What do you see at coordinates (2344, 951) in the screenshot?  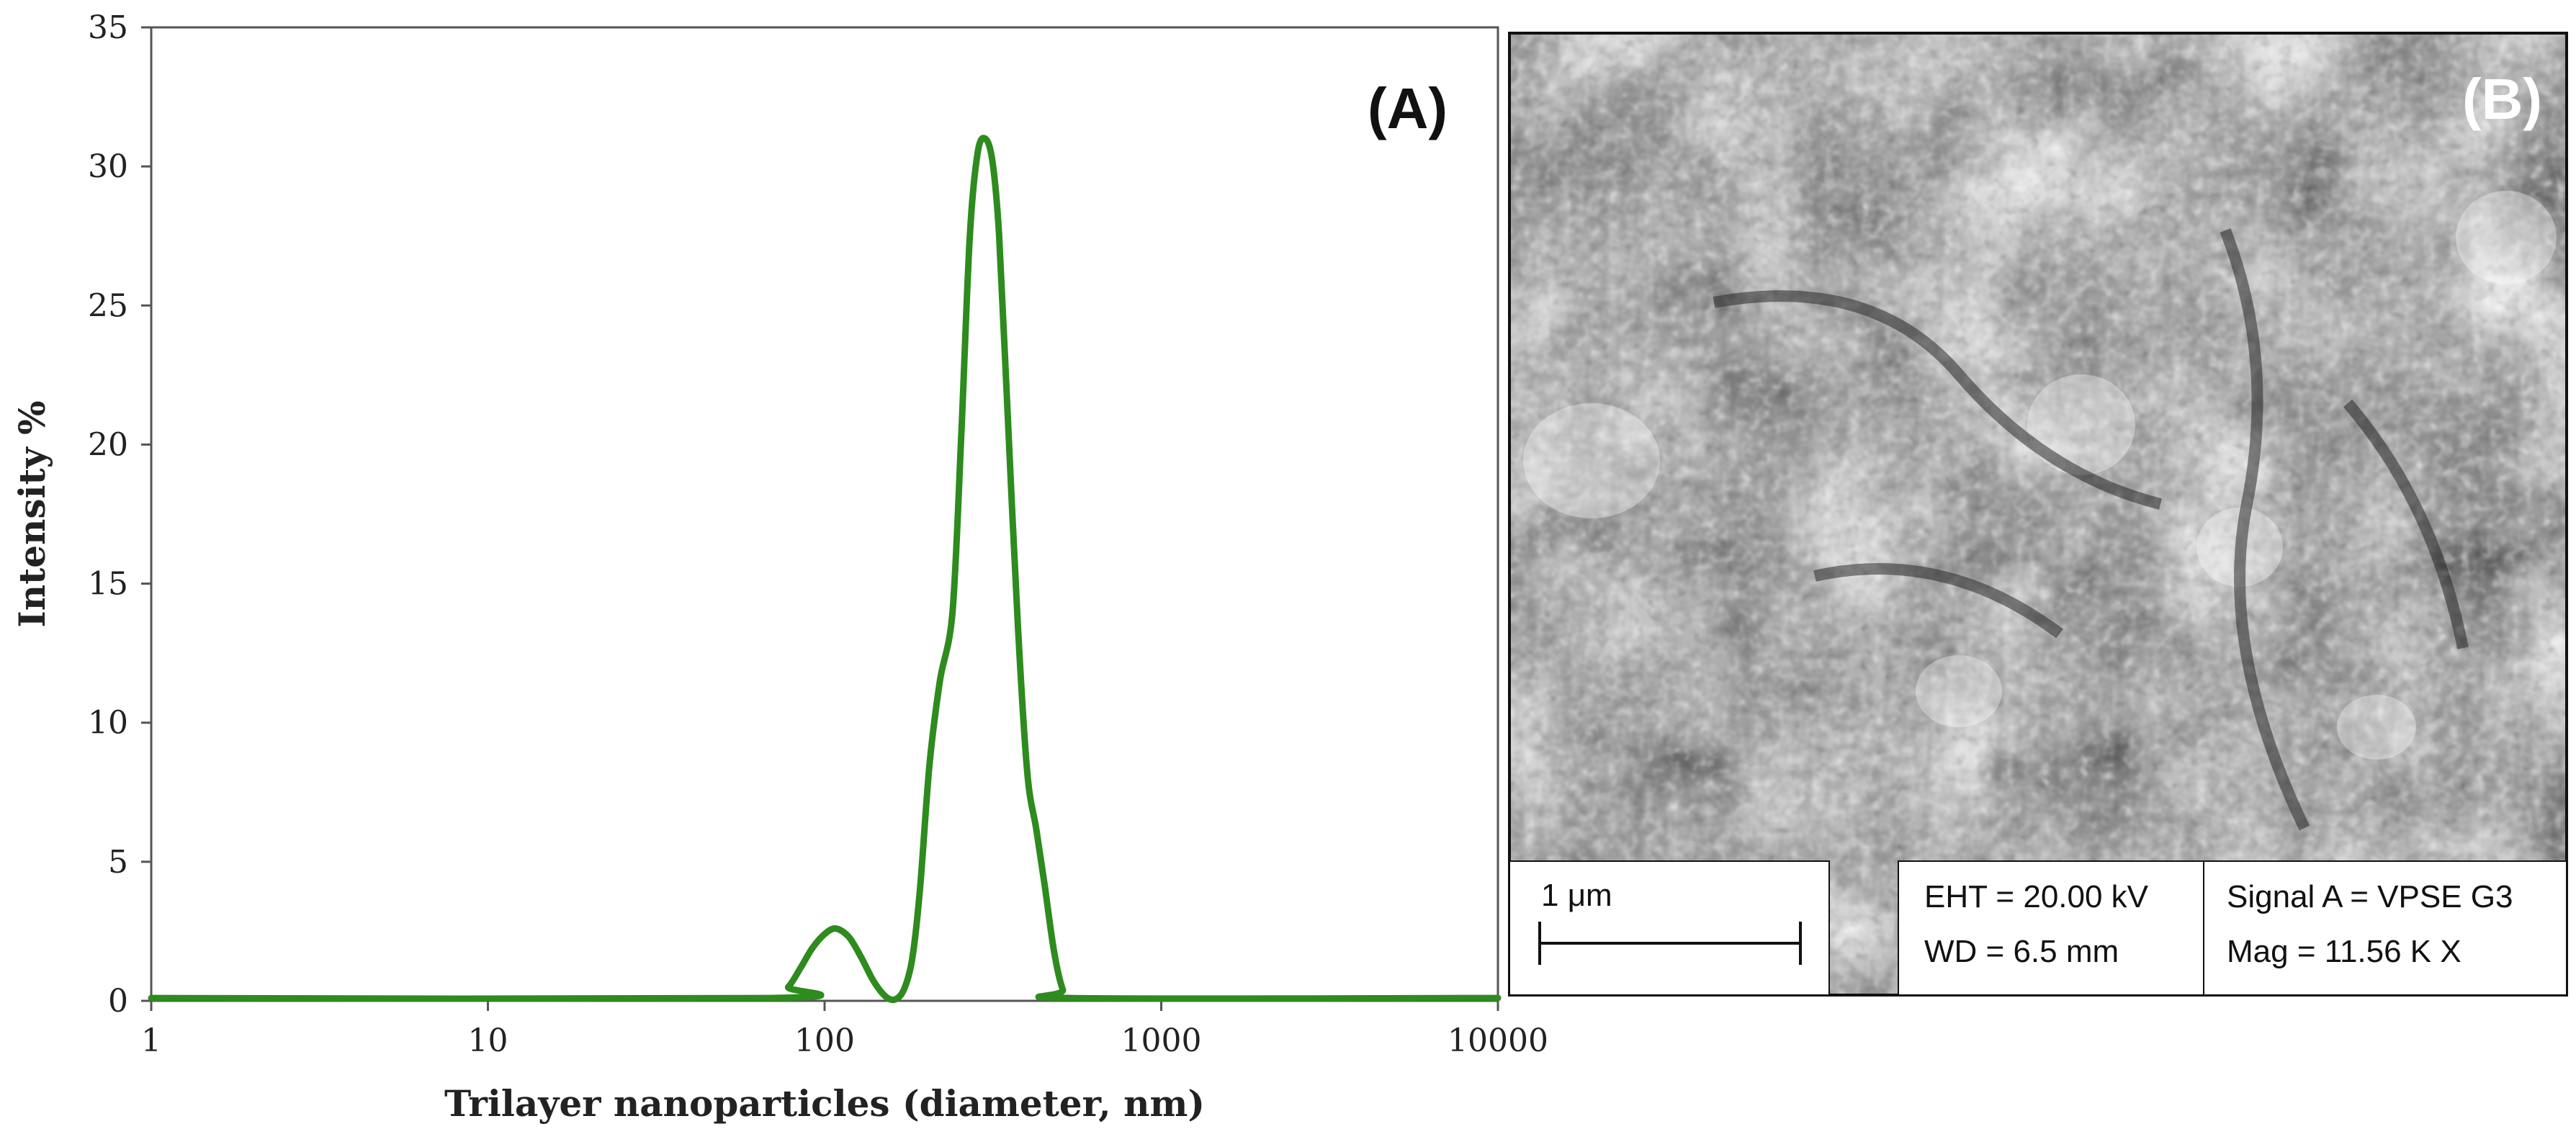 I see `mag-text: Mag = 11.56 K X` at bounding box center [2344, 951].